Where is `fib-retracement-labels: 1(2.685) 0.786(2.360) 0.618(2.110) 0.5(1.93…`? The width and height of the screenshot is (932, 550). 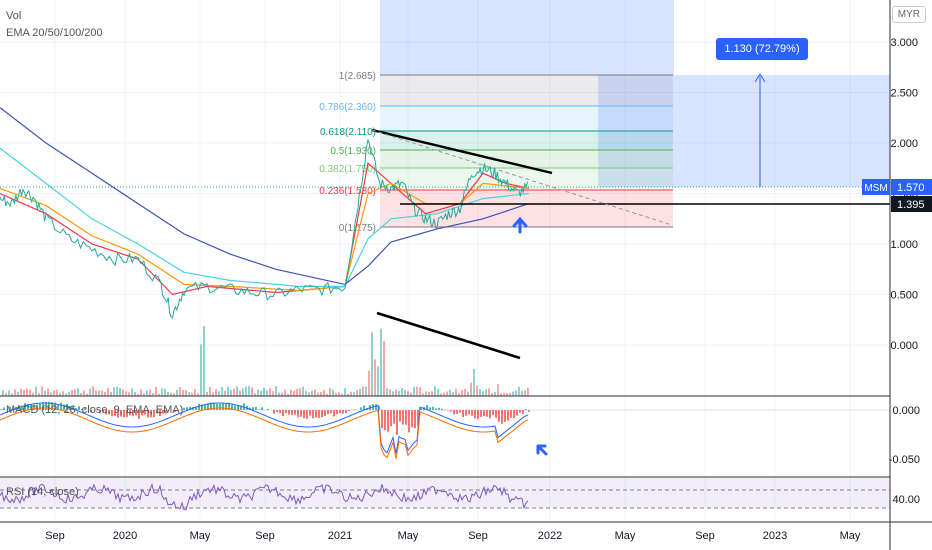 fib-retracement-labels: 1(2.685) 0.786(2.360) 0.618(2.110) 0.5(1.93… is located at coordinates (347, 152).